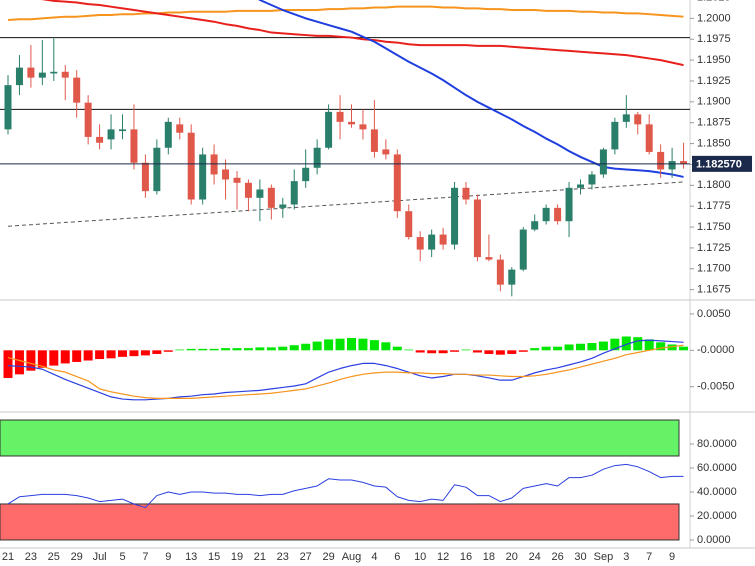  I want to click on y-tick-label: 1.1900, so click(714, 102).